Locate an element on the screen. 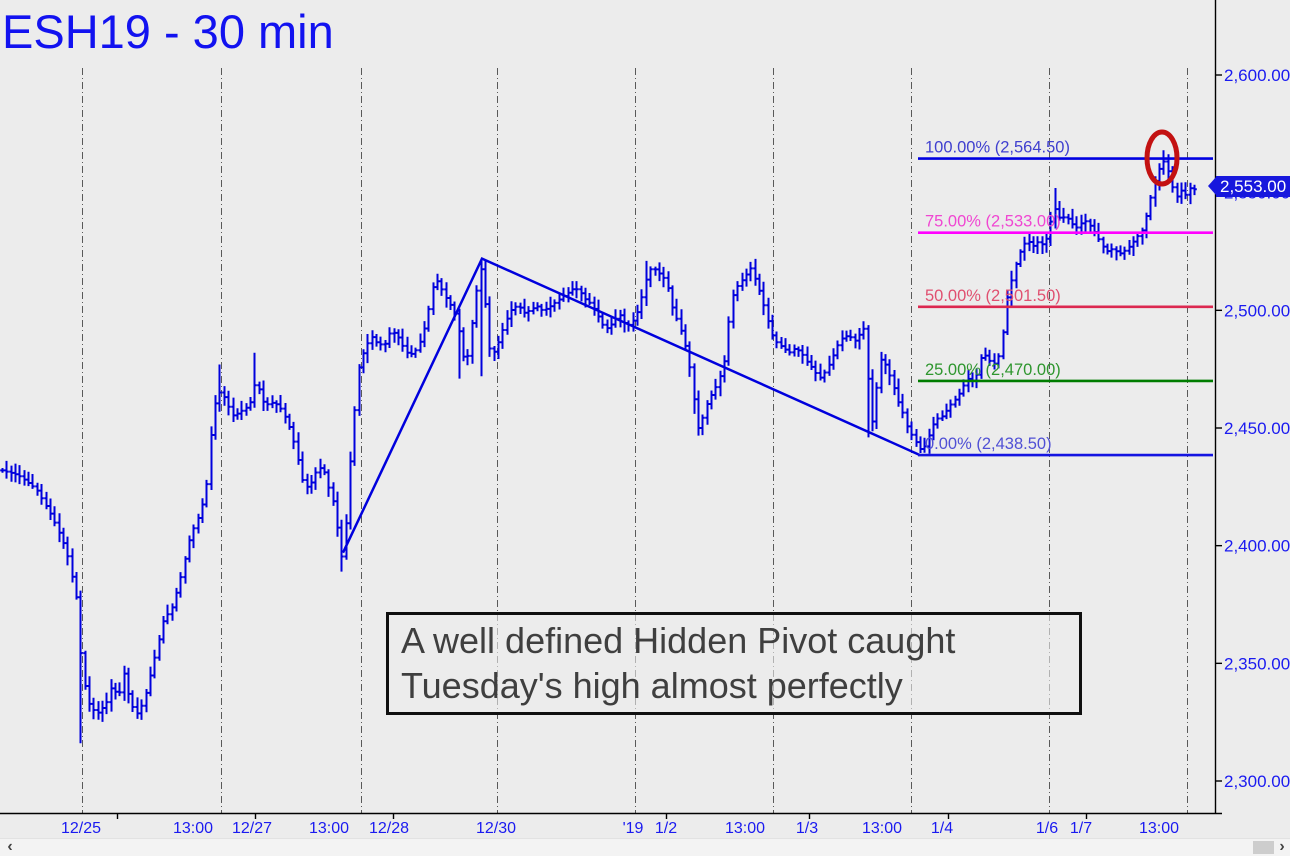 This screenshot has width=1290, height=856. x-tick-label: '19 is located at coordinates (633, 828).